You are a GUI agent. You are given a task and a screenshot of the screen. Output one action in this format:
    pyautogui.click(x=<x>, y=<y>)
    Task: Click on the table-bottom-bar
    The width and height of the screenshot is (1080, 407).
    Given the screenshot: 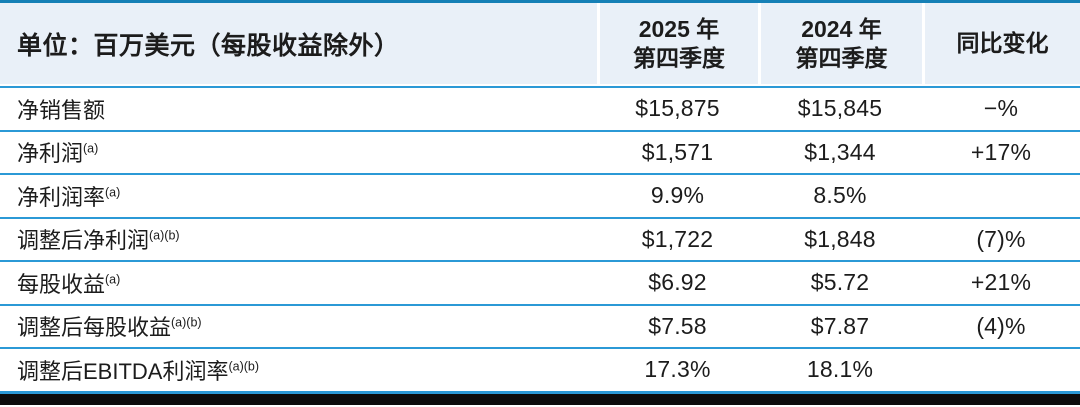 What is the action you would take?
    pyautogui.click(x=540, y=399)
    